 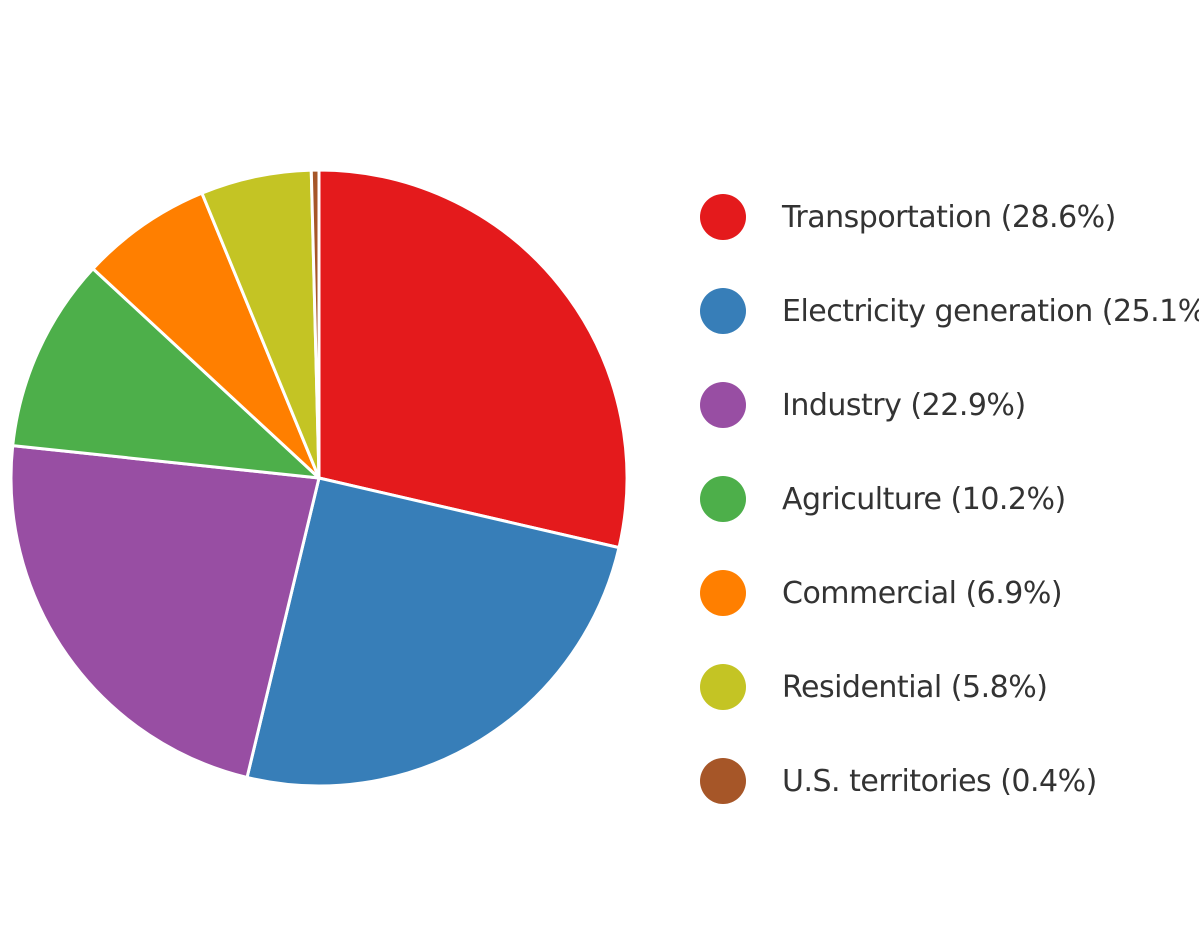 I want to click on pie-slice-agriculture, so click(x=166, y=373).